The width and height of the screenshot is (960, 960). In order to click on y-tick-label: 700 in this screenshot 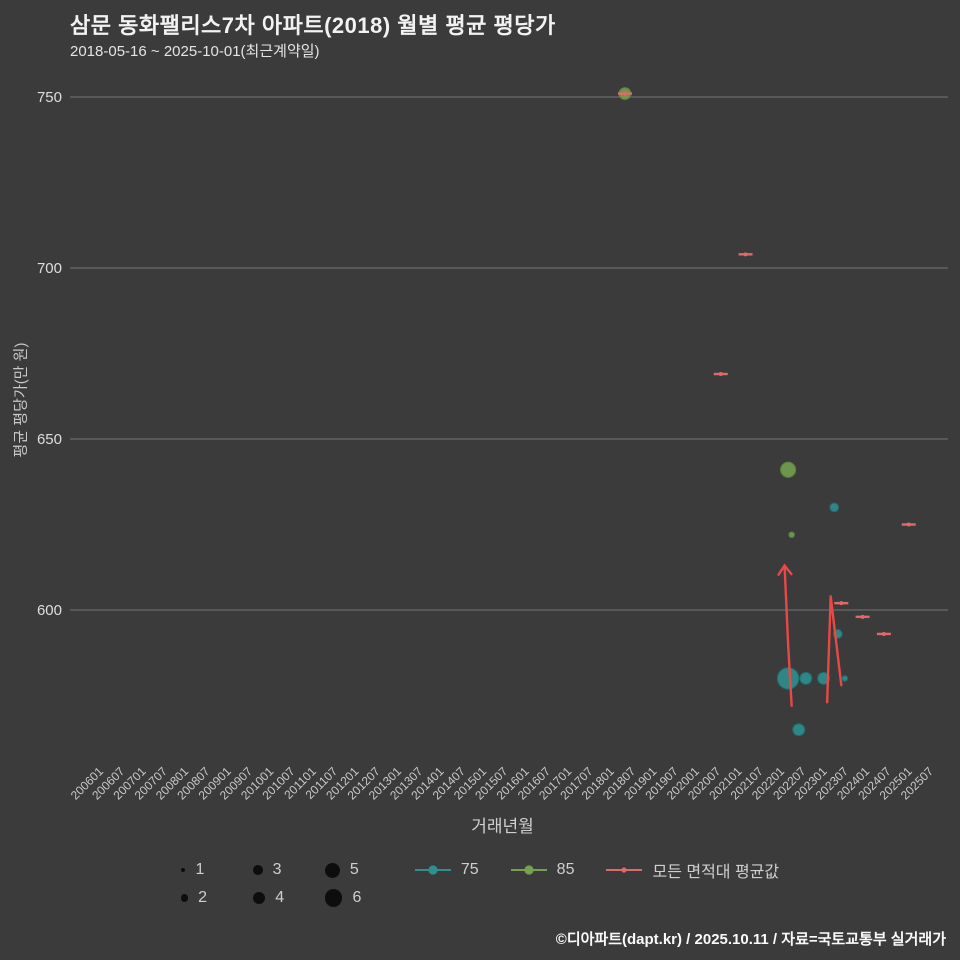, I will do `click(49, 268)`.